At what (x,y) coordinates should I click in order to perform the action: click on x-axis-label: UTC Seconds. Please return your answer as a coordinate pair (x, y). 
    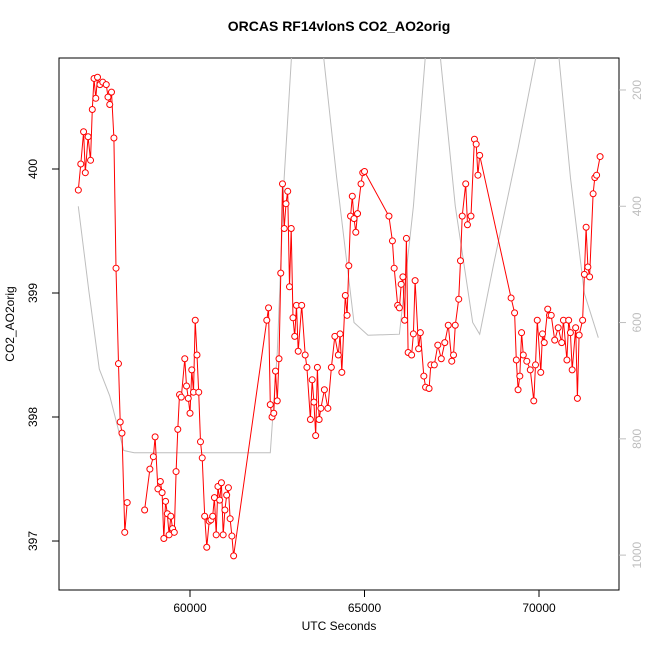
    Looking at the image, I should click on (339, 626).